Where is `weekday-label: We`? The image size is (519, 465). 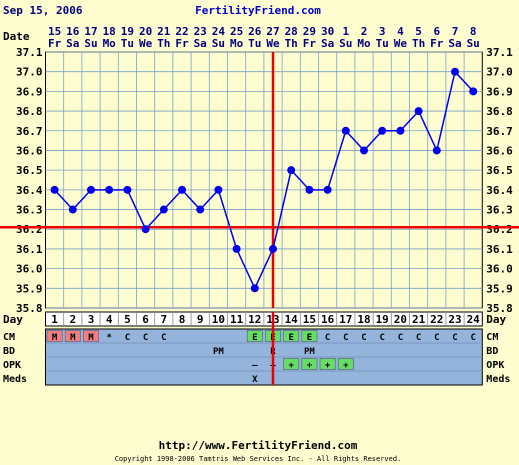
weekday-label: We is located at coordinates (273, 43).